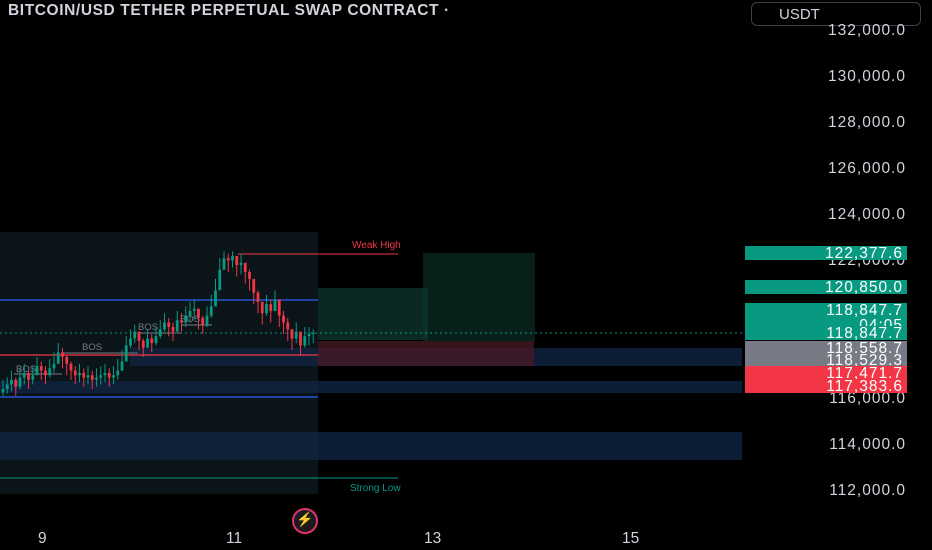 The image size is (932, 550). What do you see at coordinates (826, 333) in the screenshot?
I see `price-tag-last-close: 118,847.7` at bounding box center [826, 333].